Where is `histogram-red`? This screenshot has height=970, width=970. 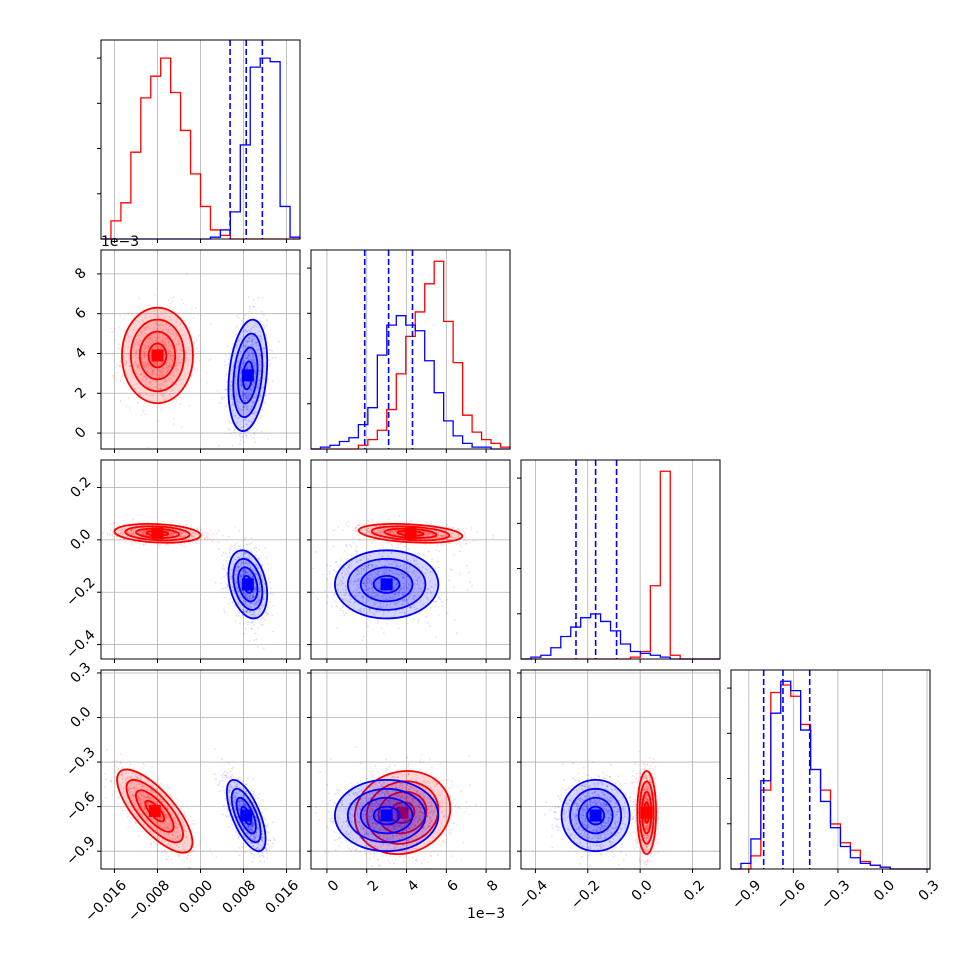
histogram-red is located at coordinates (411, 355).